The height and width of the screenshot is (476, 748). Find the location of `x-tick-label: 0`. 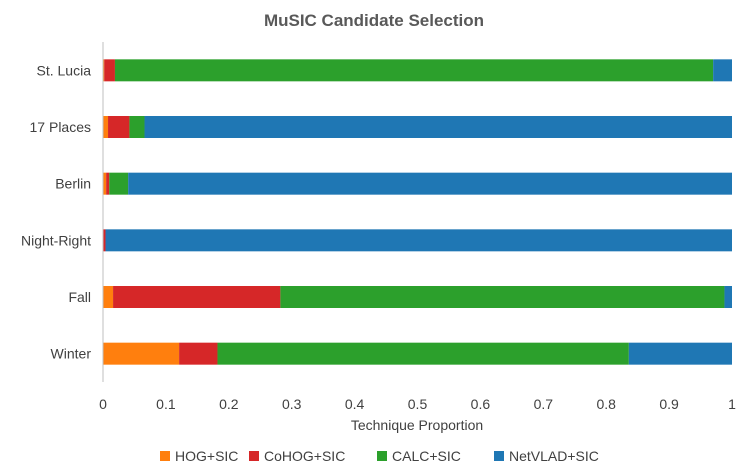

x-tick-label: 0 is located at coordinates (103, 404).